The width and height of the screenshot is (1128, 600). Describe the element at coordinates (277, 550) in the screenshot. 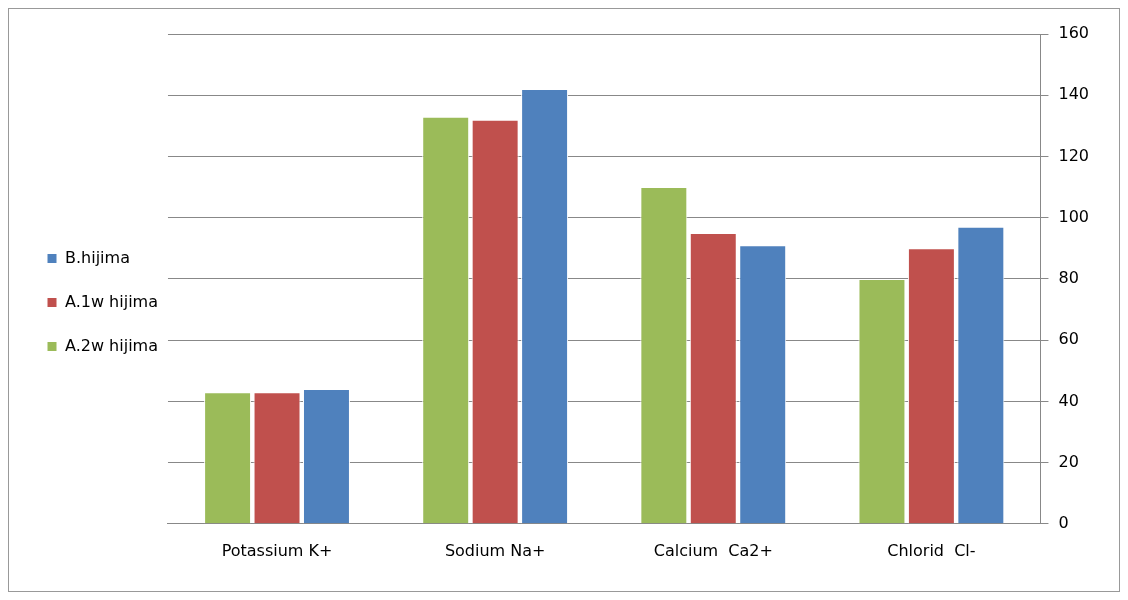

I see `x-tick-label: Potassium K+` at that location.